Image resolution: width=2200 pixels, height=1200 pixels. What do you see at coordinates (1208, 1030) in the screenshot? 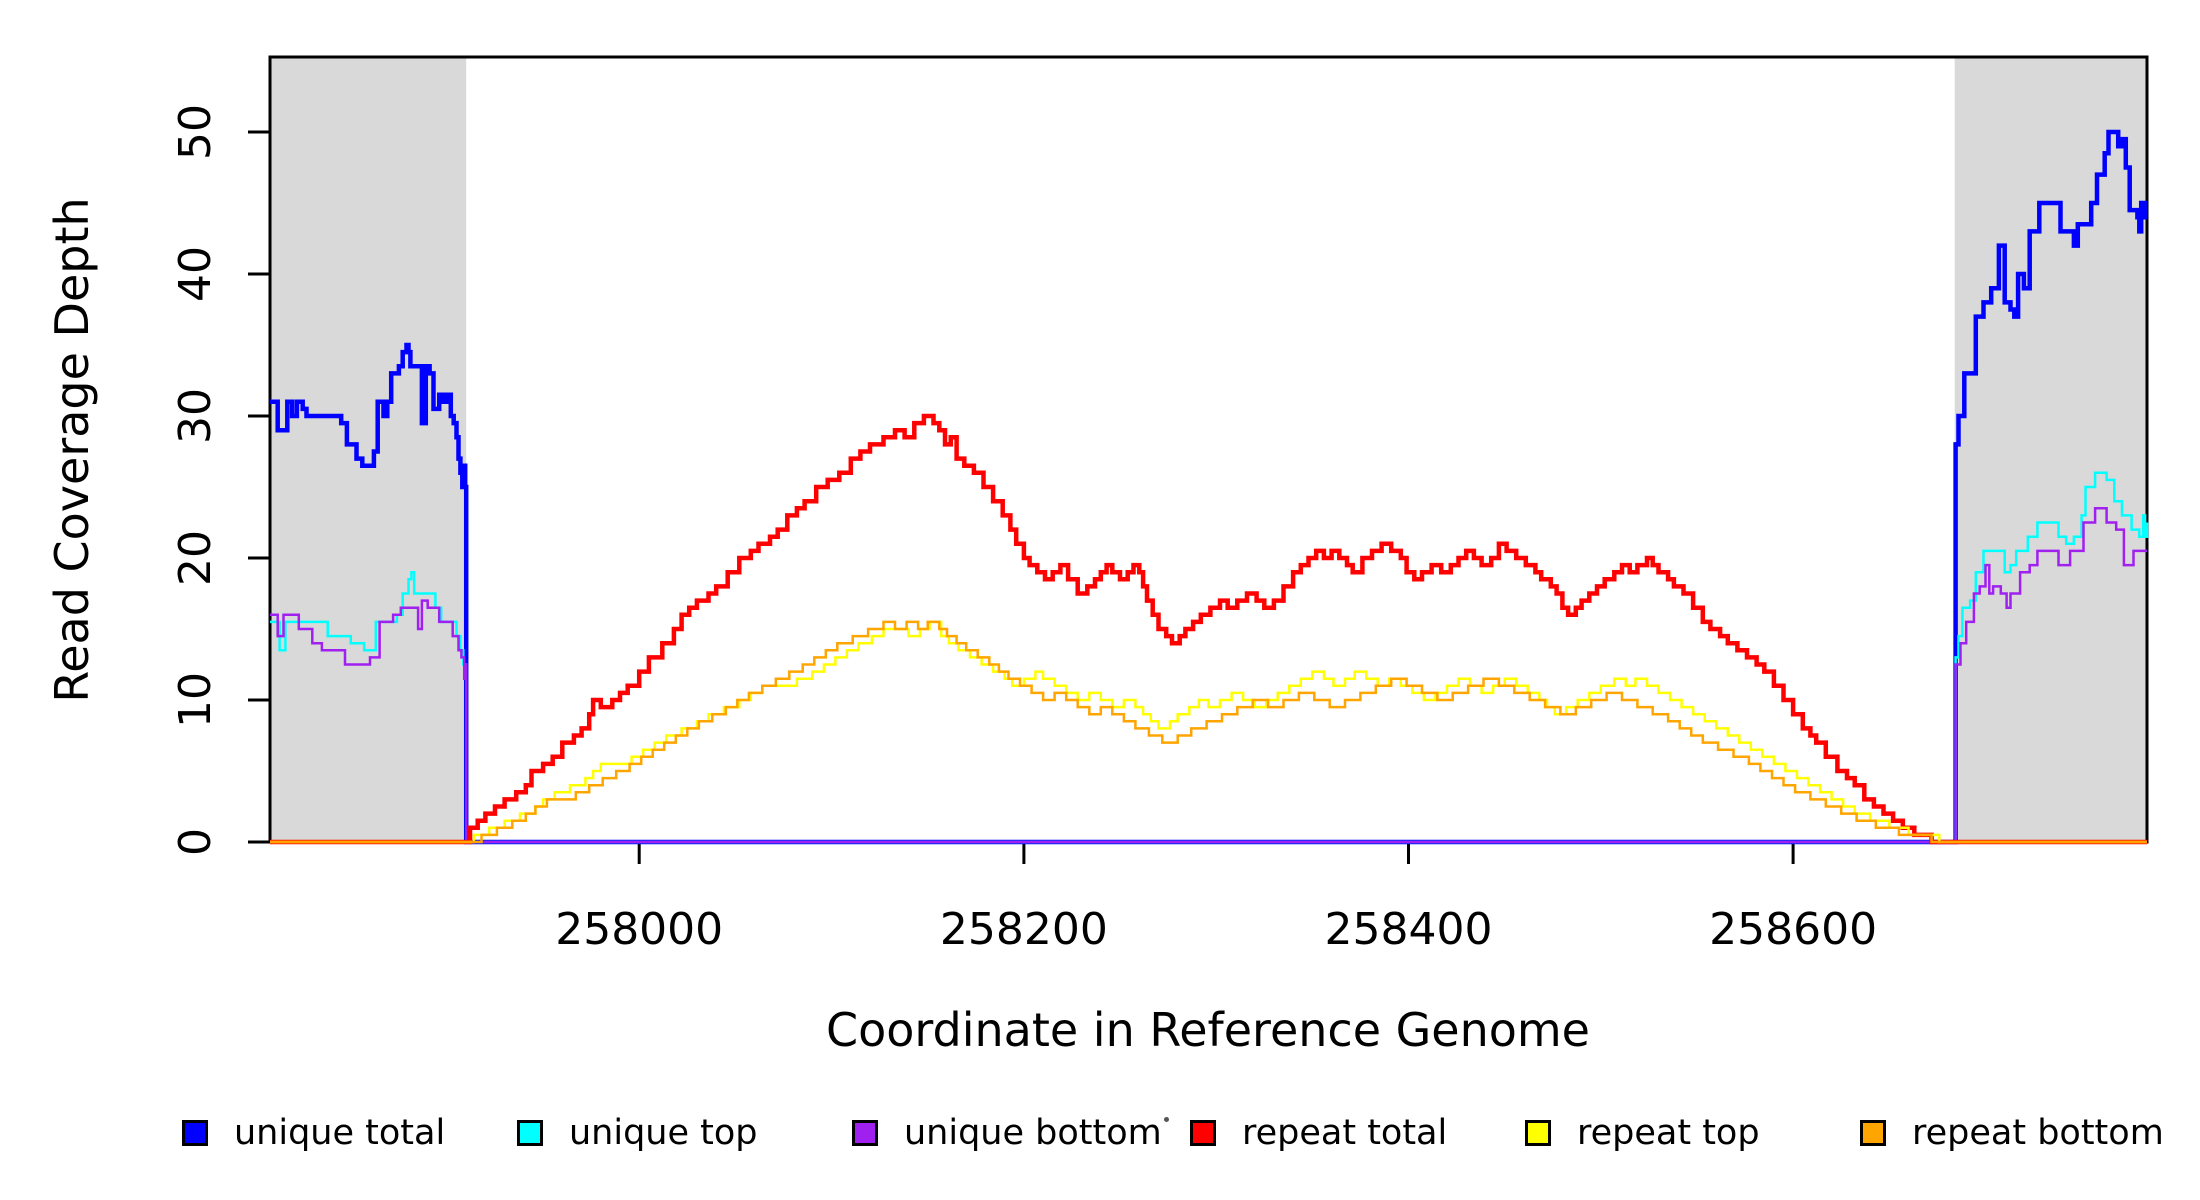
I see `x-axis-title: Coordinate in Reference Genome` at bounding box center [1208, 1030].